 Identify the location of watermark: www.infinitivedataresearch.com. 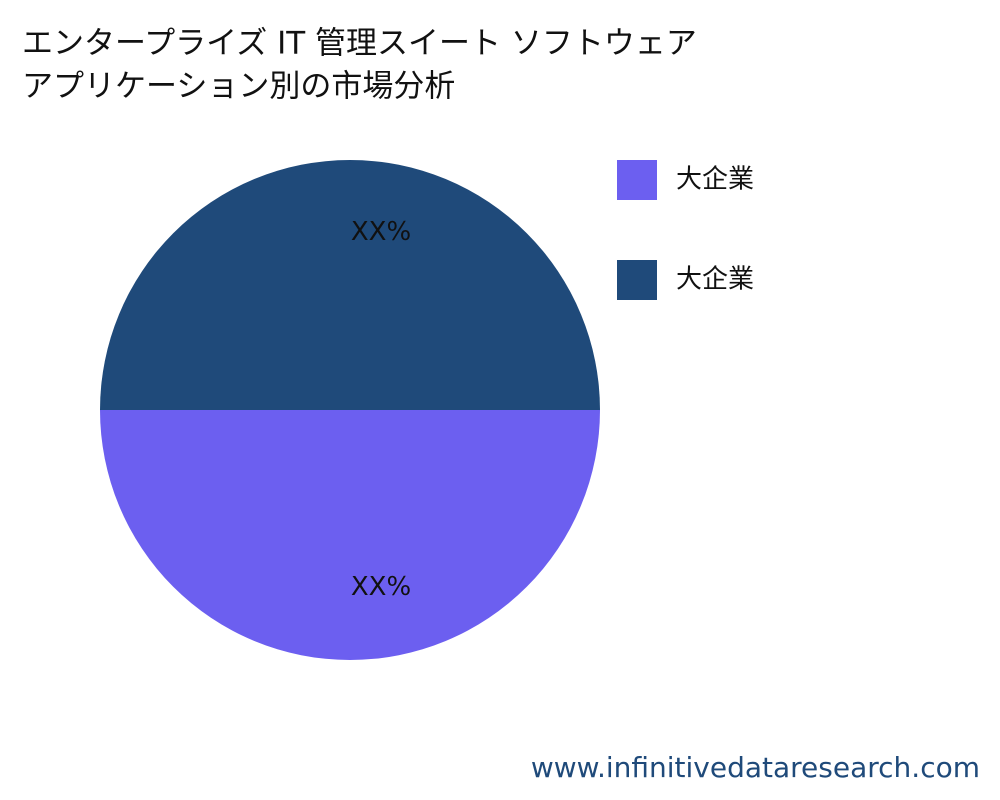
(755, 767).